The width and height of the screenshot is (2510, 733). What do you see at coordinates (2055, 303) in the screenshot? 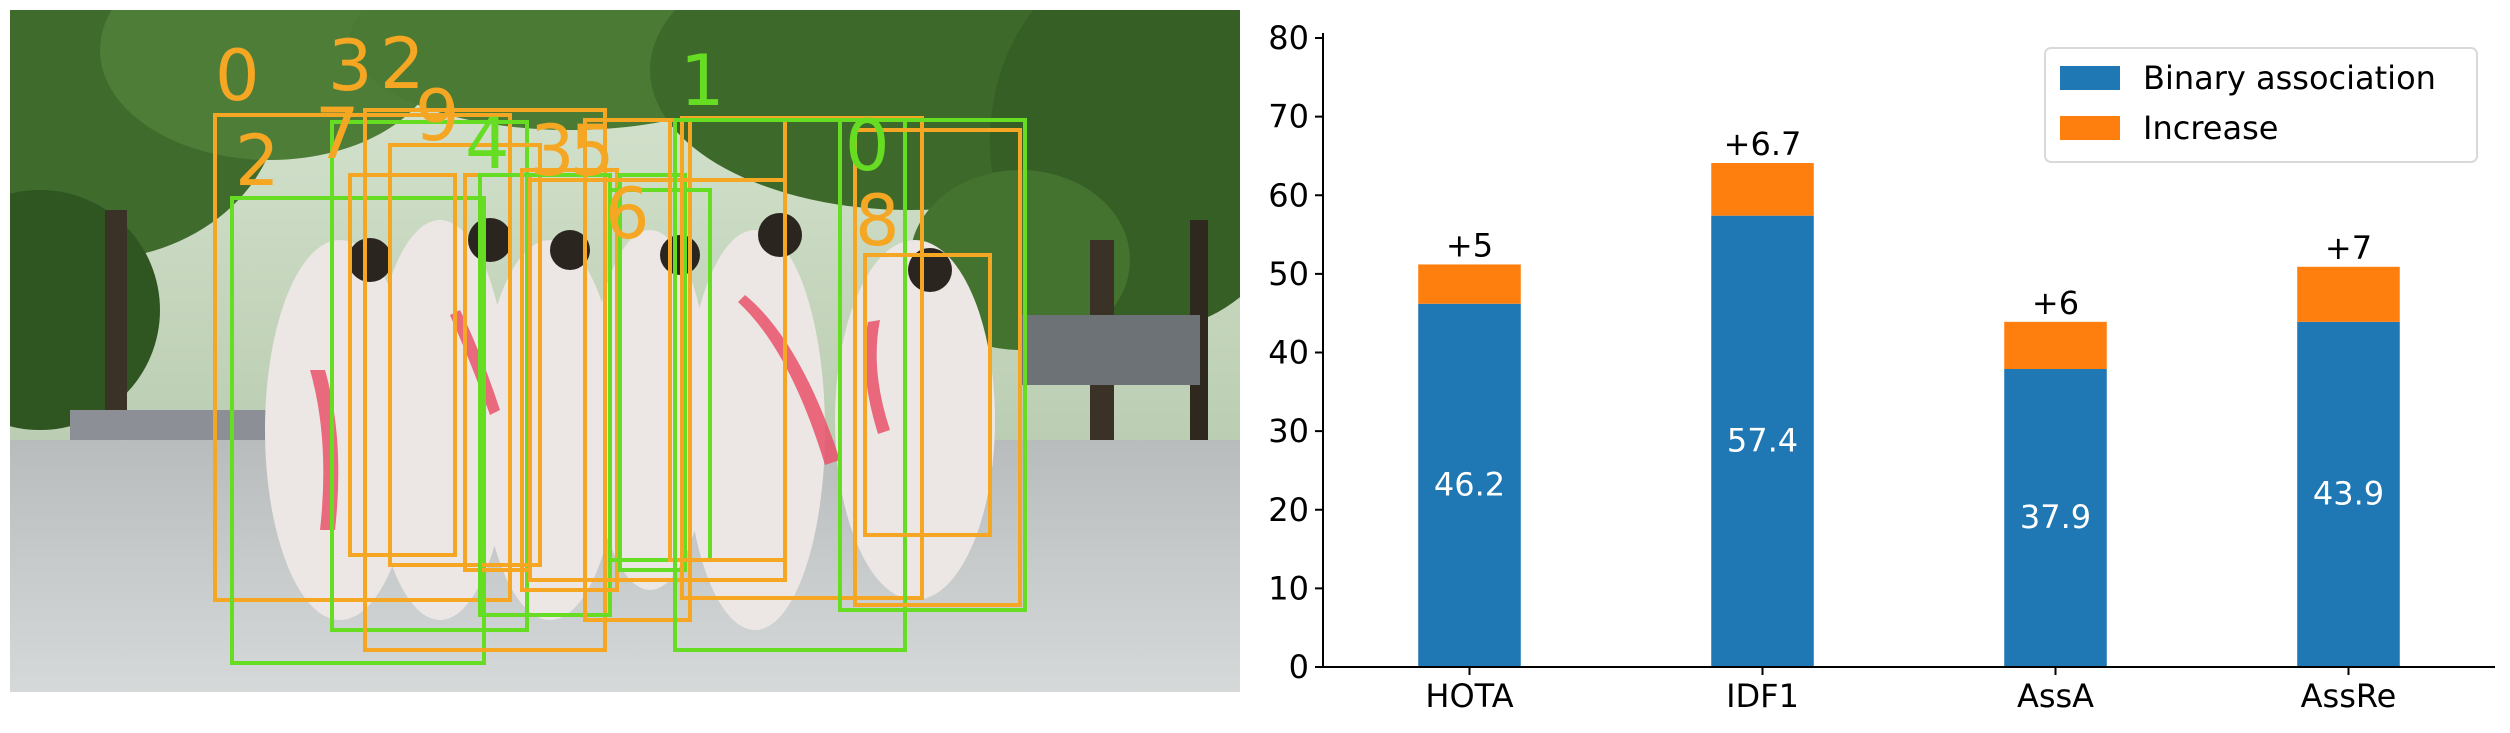
I see `increase-value-label: +6` at bounding box center [2055, 303].